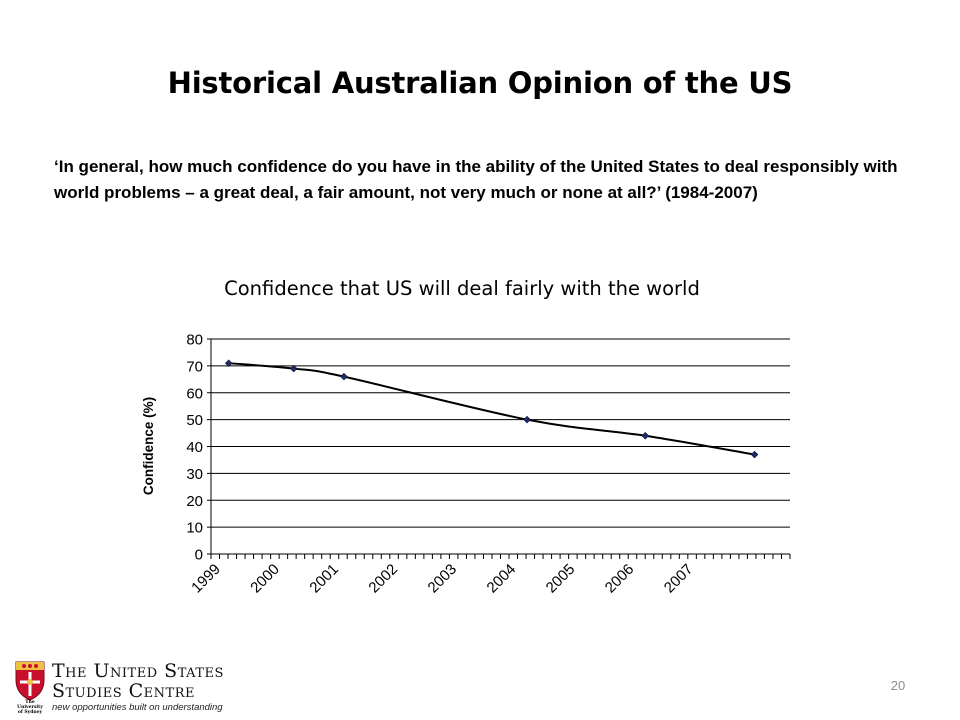  What do you see at coordinates (194, 528) in the screenshot?
I see `y-tick-label: 10` at bounding box center [194, 528].